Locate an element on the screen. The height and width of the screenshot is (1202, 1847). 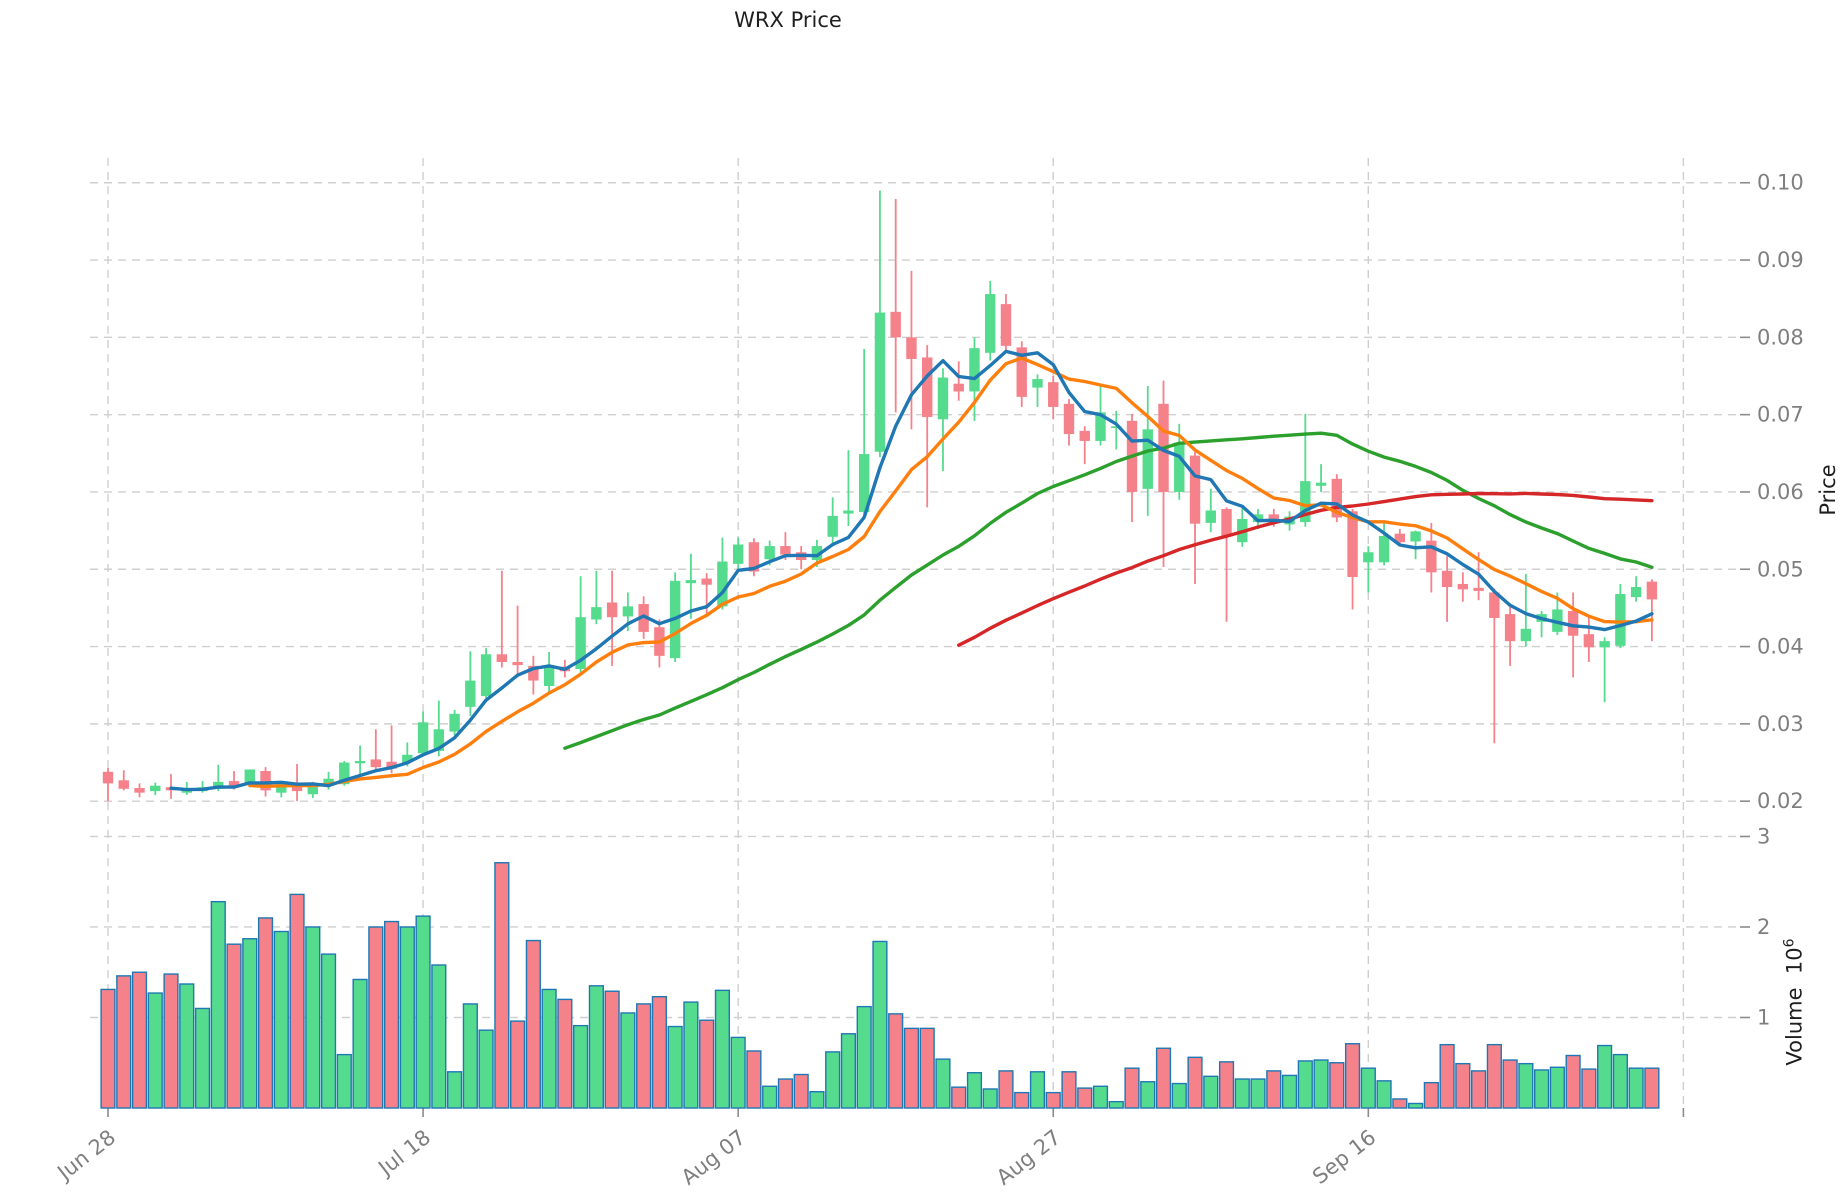
x-tick-label: Jun 28 is located at coordinates (86, 1155).